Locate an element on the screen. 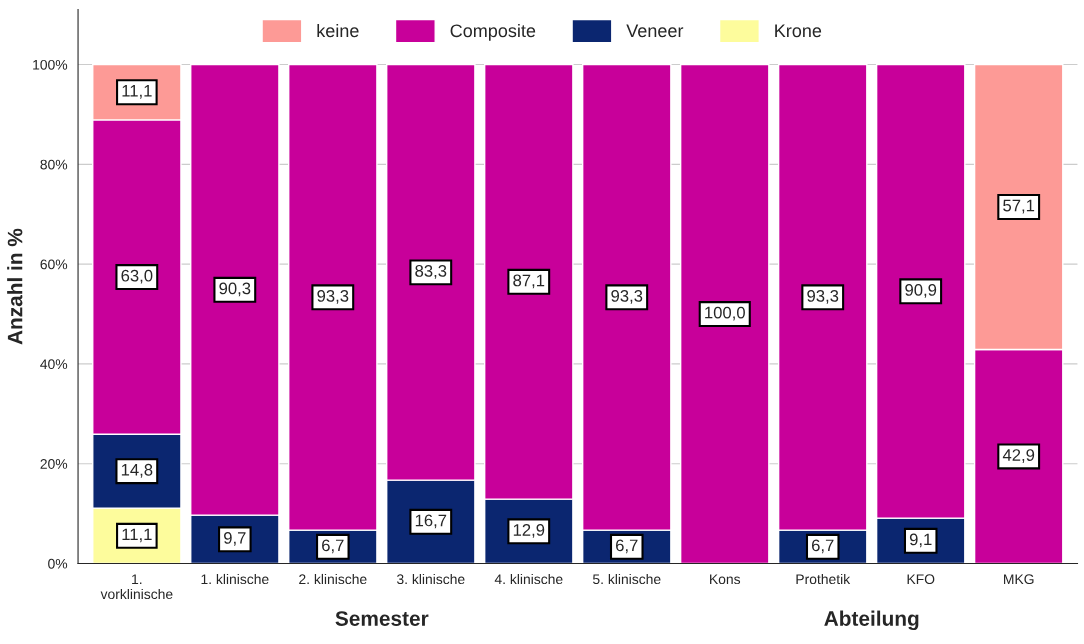 This screenshot has height=644, width=1084. x-tick-label: MKG is located at coordinates (1019, 579).